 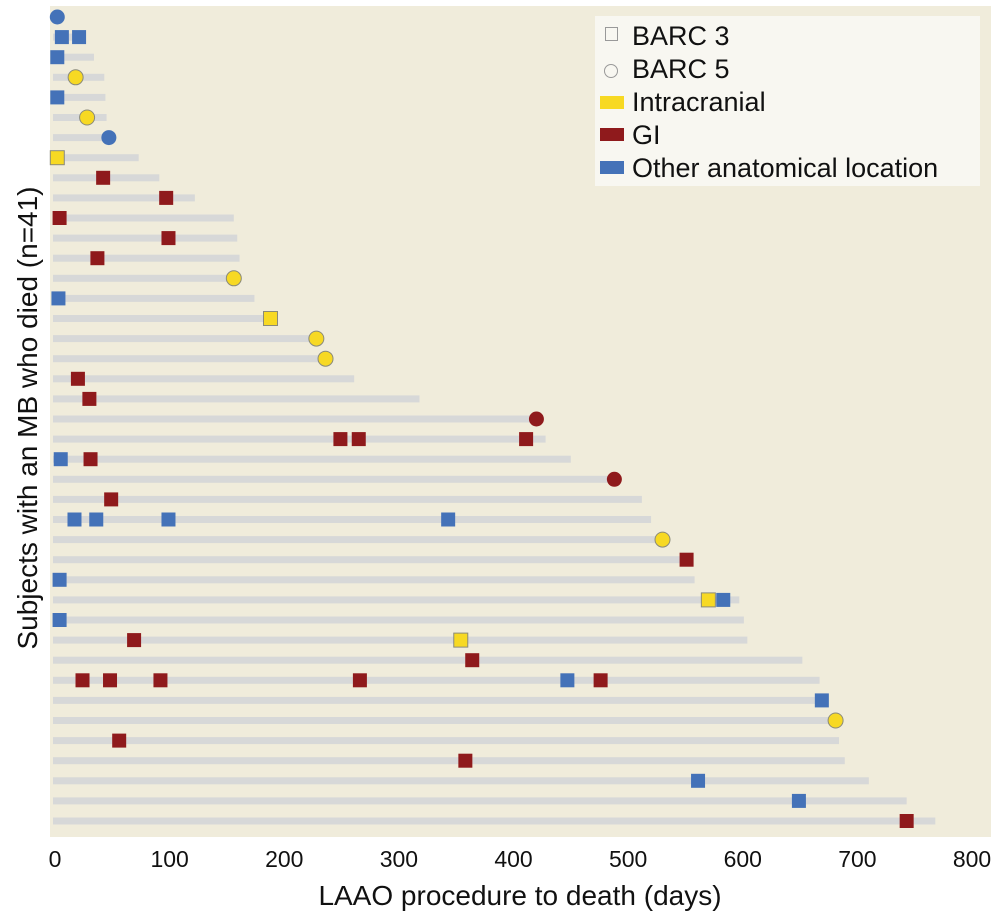 What do you see at coordinates (27, 417) in the screenshot?
I see `y-axis-title: Subjects with an MB who died (n=41)` at bounding box center [27, 417].